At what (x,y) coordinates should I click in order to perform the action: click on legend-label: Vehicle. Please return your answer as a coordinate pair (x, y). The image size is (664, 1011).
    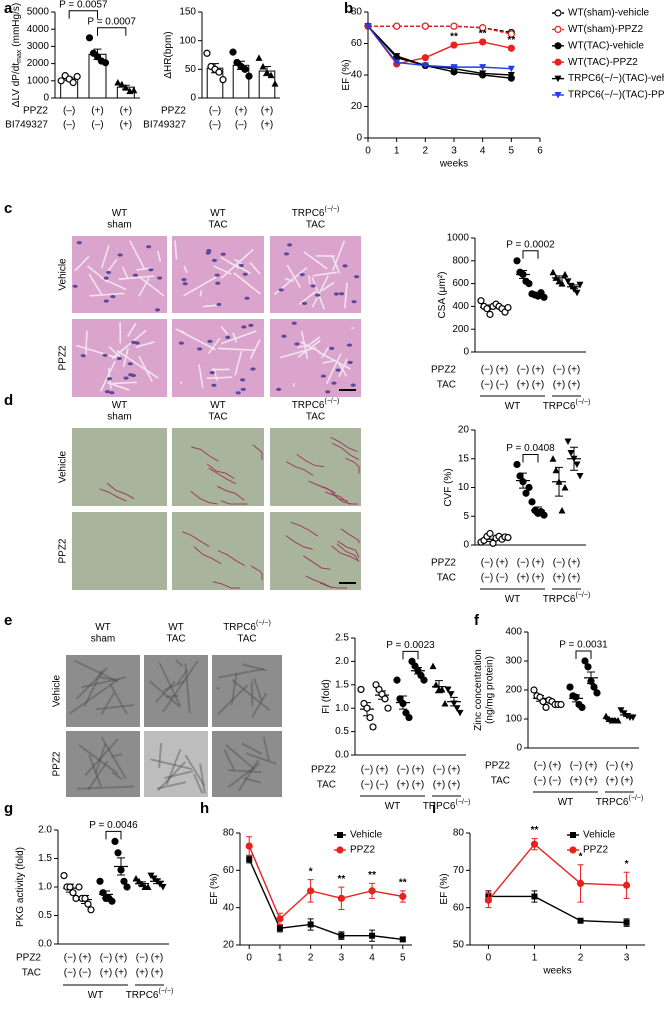
    Looking at the image, I should click on (599, 835).